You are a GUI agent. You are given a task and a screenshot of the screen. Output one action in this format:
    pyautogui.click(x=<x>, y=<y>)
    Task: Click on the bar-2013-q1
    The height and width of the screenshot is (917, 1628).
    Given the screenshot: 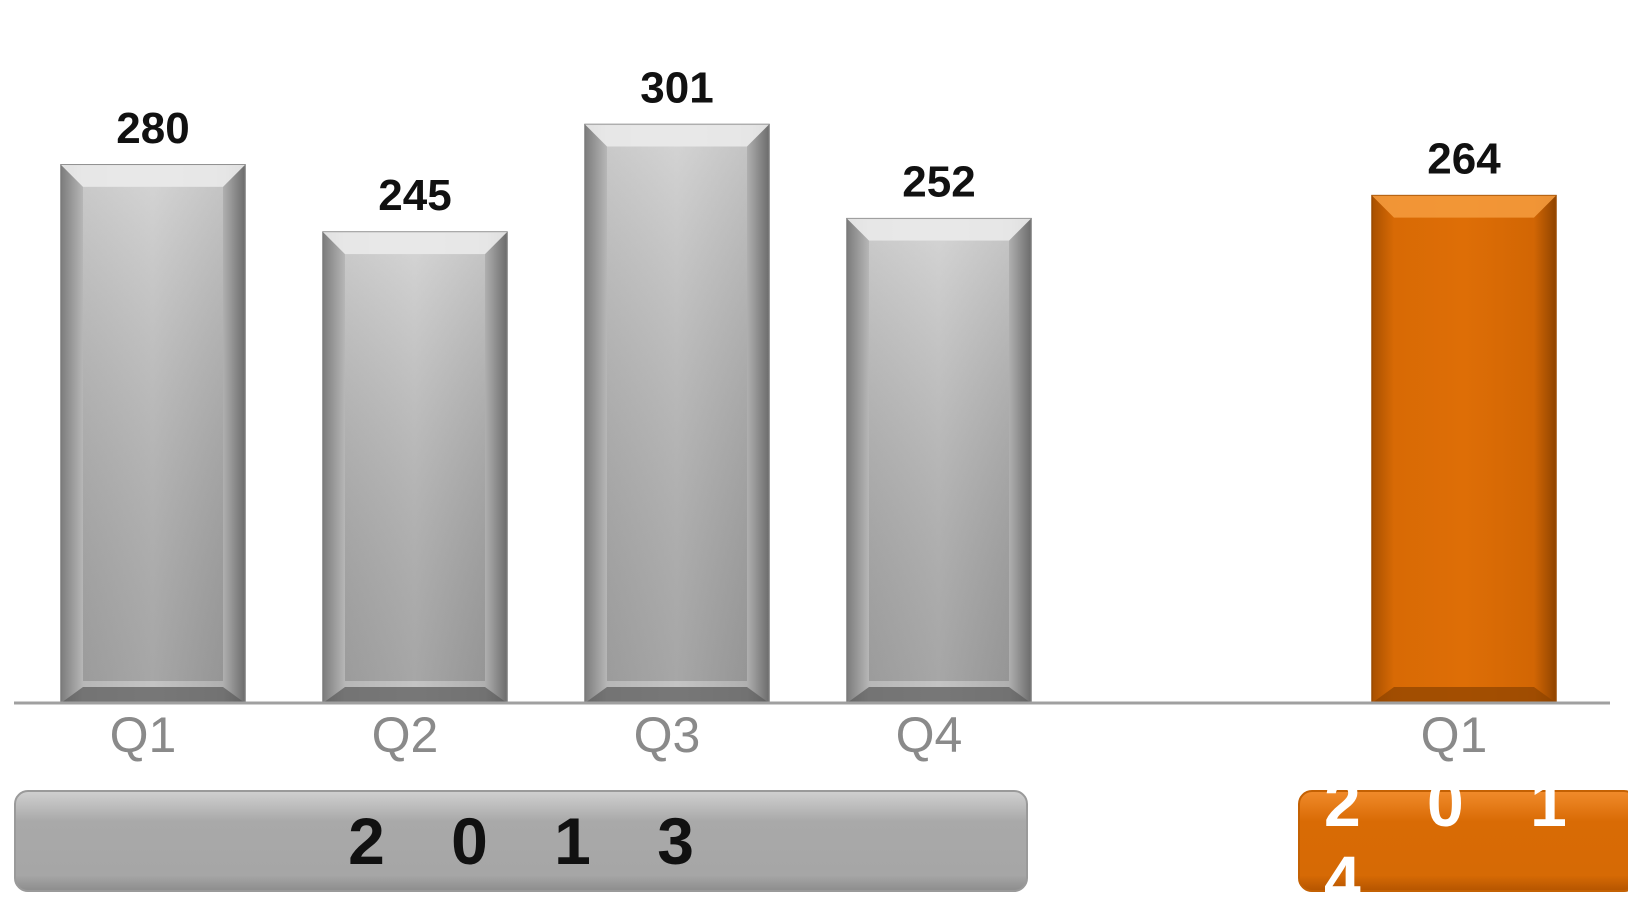 What is the action you would take?
    pyautogui.click(x=153, y=434)
    